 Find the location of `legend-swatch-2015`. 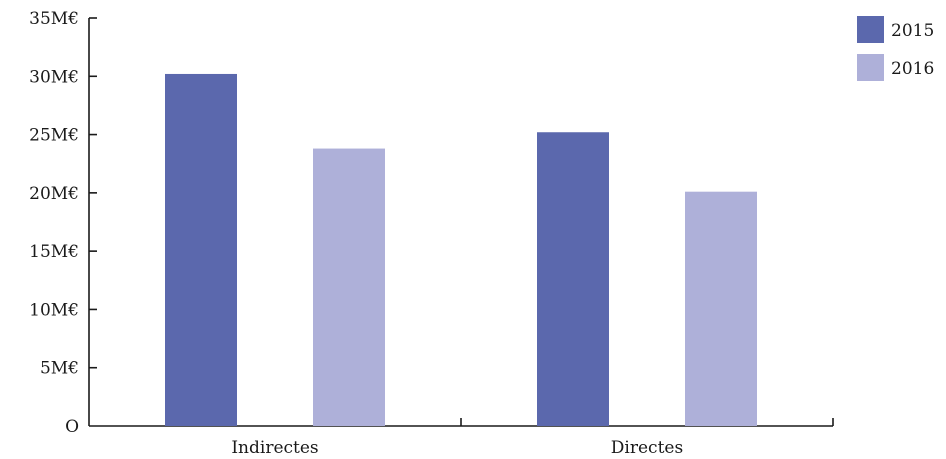

legend-swatch-2015 is located at coordinates (870, 29).